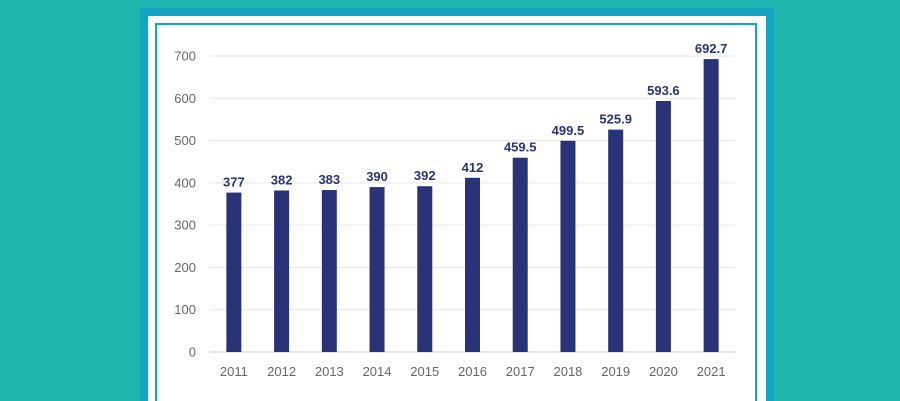  What do you see at coordinates (377, 176) in the screenshot?
I see `data-label: 390` at bounding box center [377, 176].